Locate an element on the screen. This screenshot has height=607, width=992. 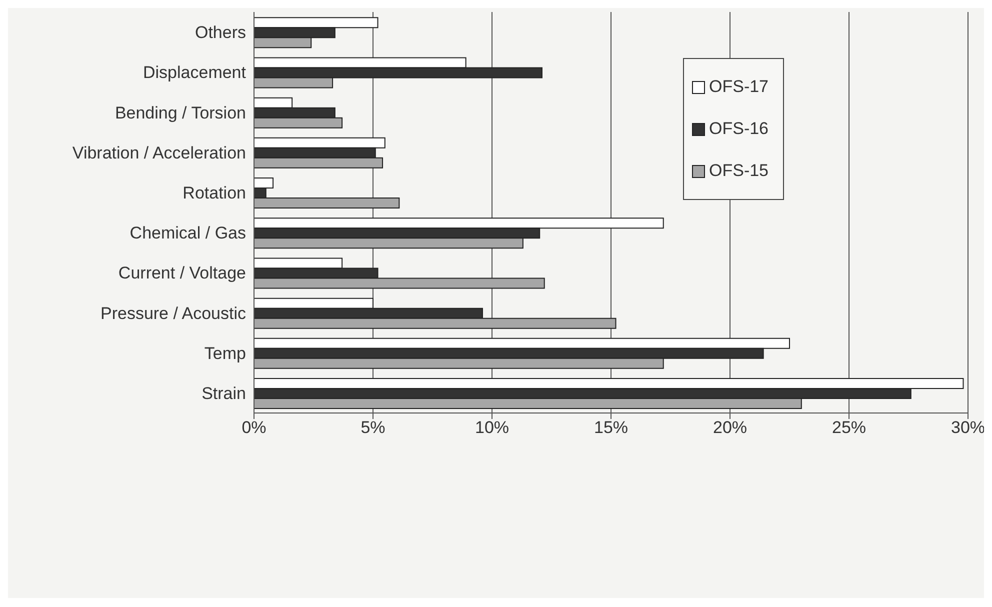
y-tick-label: Rotation is located at coordinates (214, 192).